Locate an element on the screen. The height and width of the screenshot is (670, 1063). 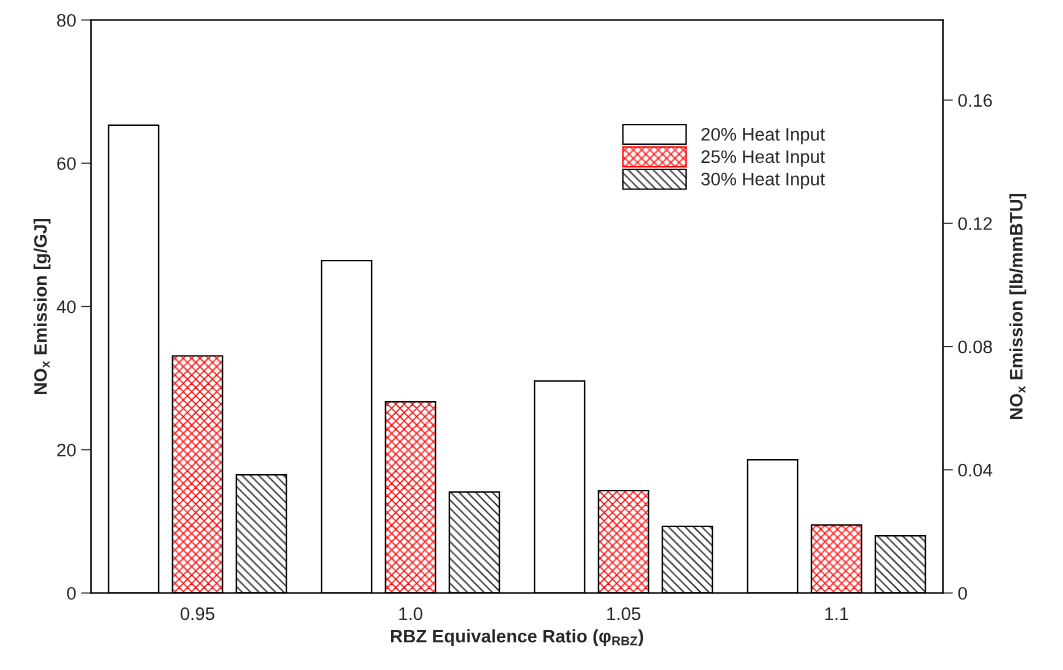
x-tick-label: 0.95 is located at coordinates (197, 614).